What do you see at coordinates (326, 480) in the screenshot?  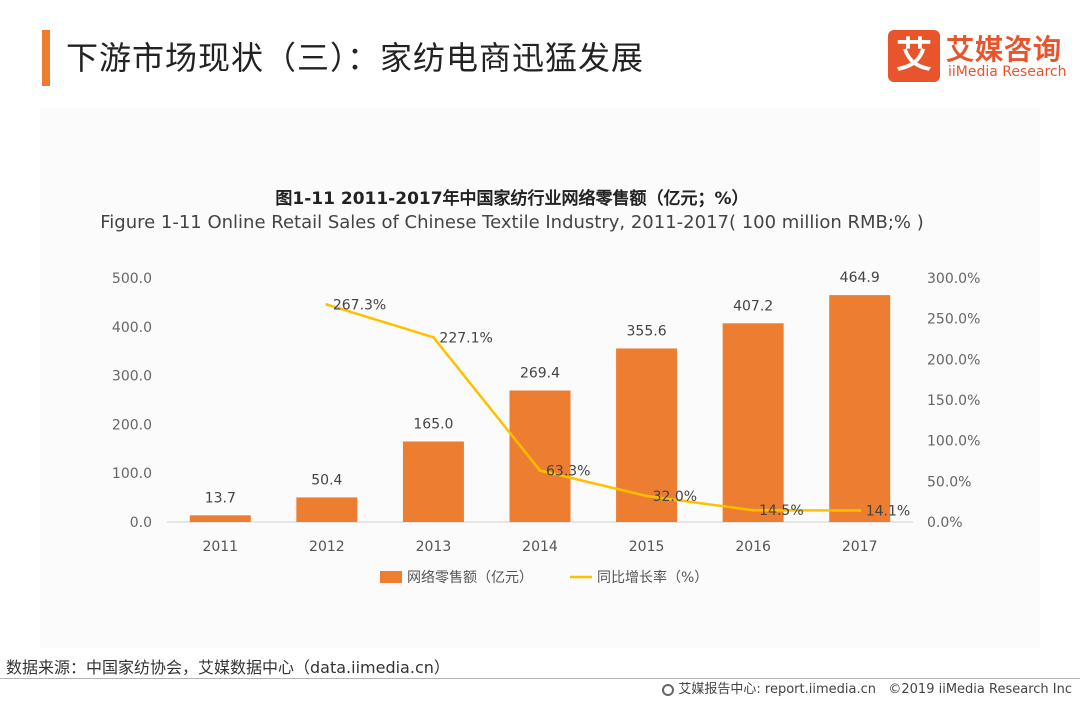 I see `bar-value-label: 50.4` at bounding box center [326, 480].